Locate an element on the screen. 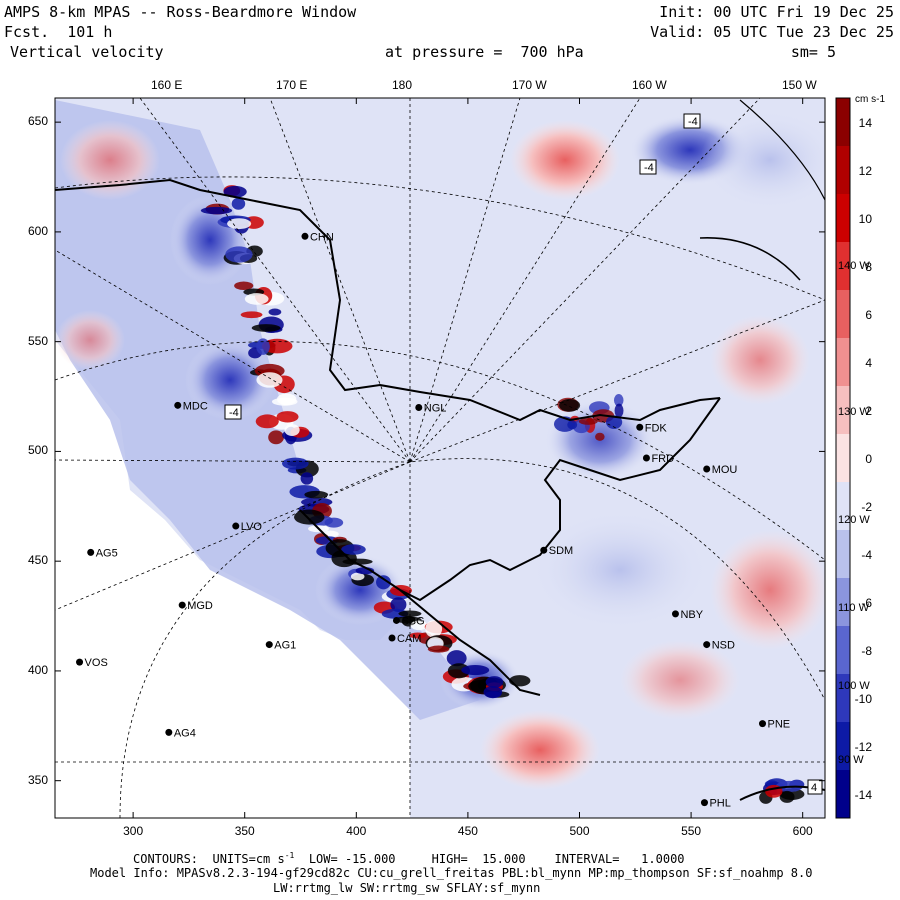  y-tick-label: 400 is located at coordinates (37, 669).